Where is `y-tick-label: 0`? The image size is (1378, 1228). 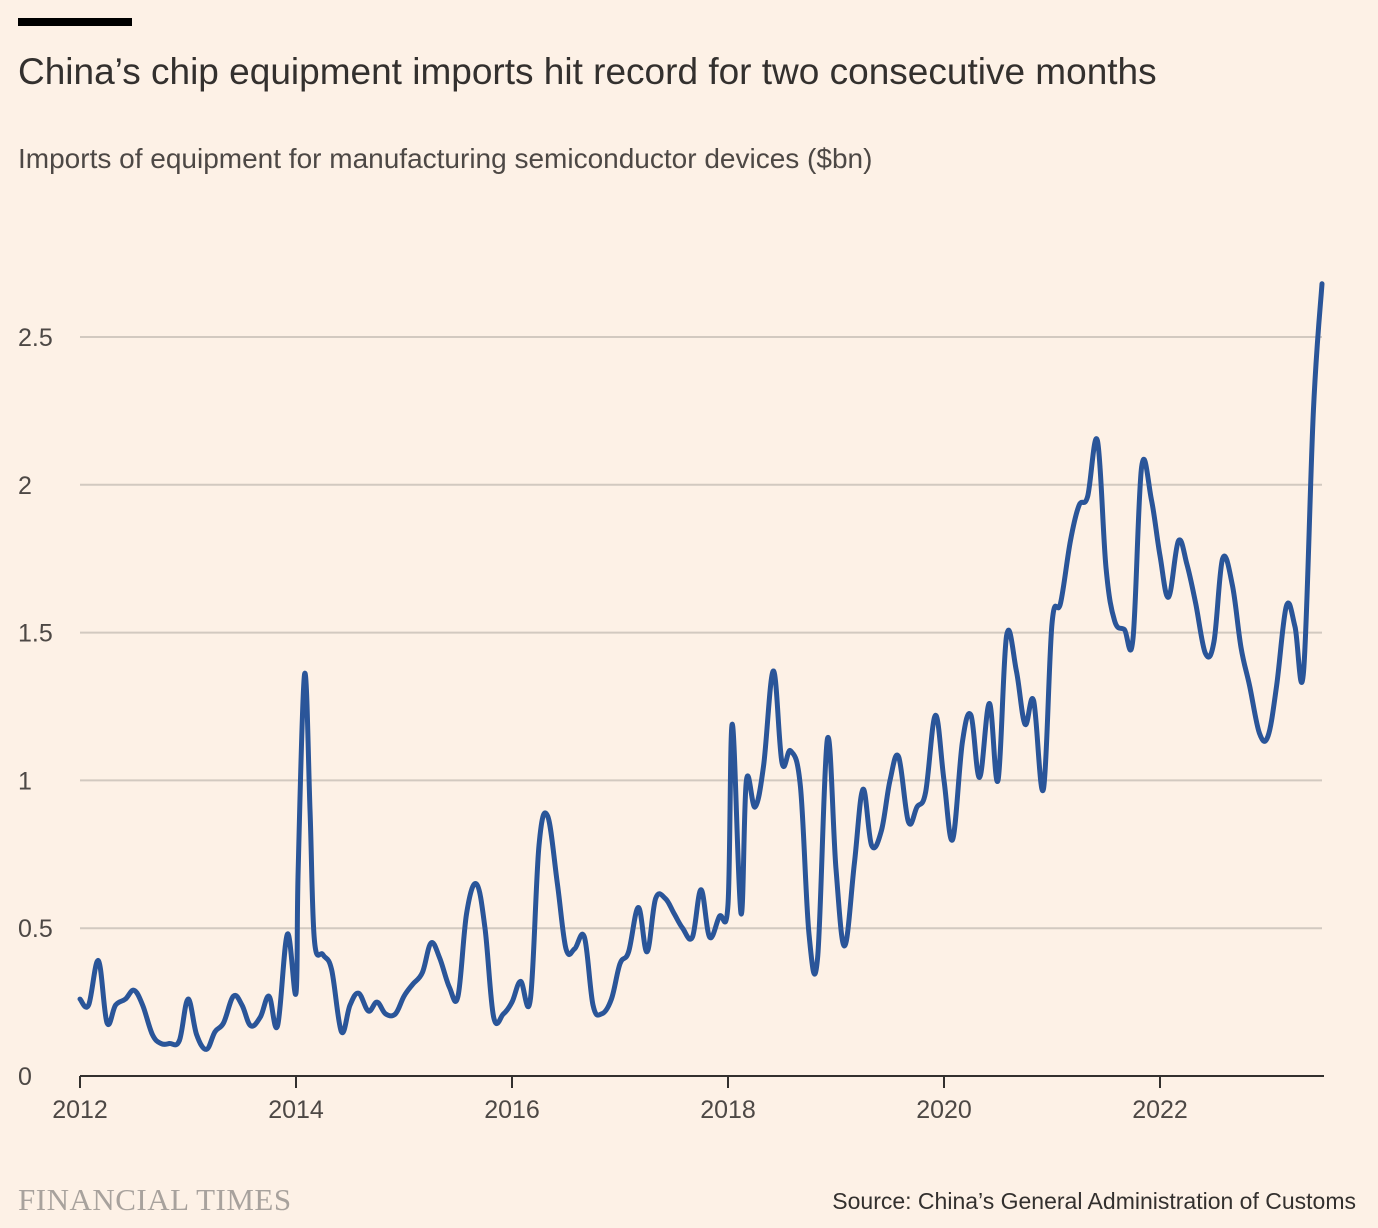 y-tick-label: 0 is located at coordinates (25, 1077).